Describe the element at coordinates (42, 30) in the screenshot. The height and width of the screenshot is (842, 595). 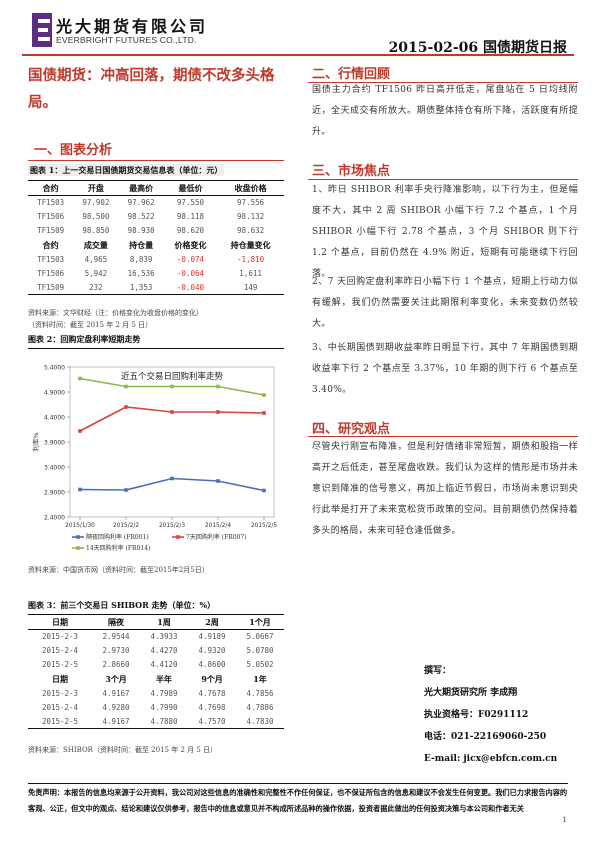
I see `everbright-logo-icon` at that location.